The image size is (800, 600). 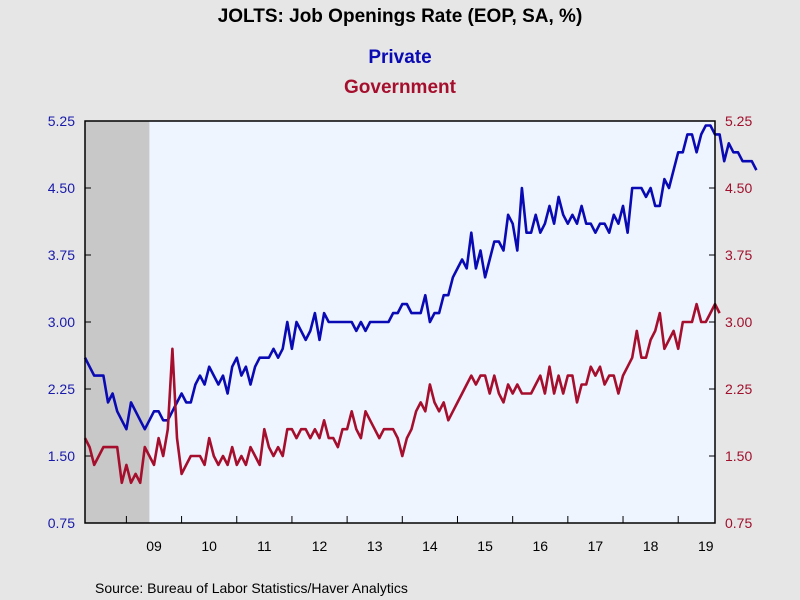 I want to click on x-tick-label: 18, so click(x=651, y=546).